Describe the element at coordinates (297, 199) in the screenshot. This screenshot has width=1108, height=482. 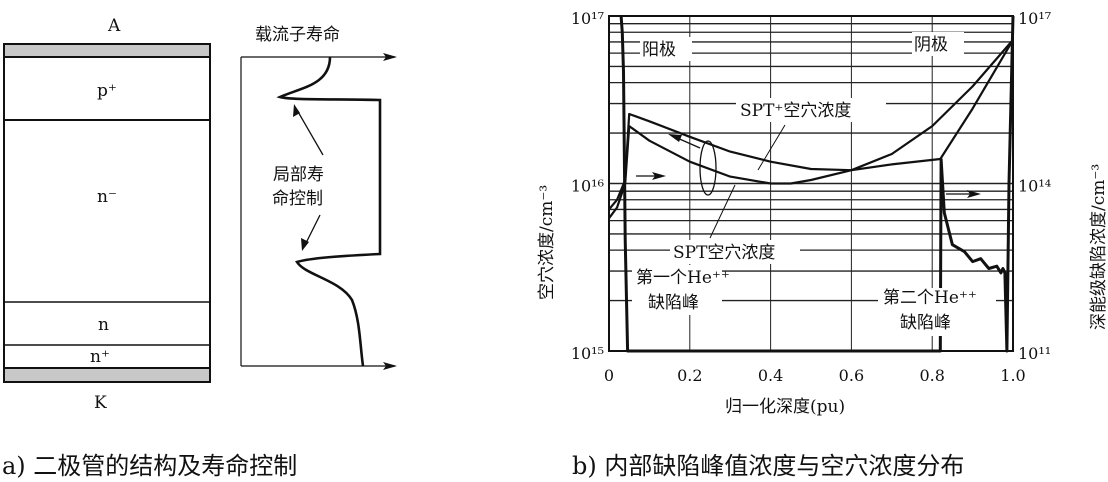
I see `annotation-line-2: 命控制` at that location.